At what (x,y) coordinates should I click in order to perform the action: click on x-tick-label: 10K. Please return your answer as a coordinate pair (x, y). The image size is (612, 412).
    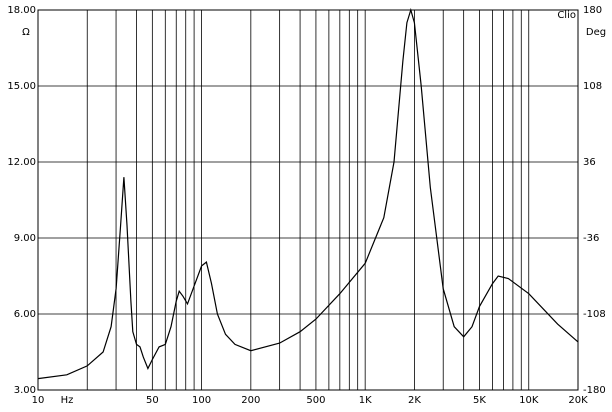
    Looking at the image, I should click on (529, 400).